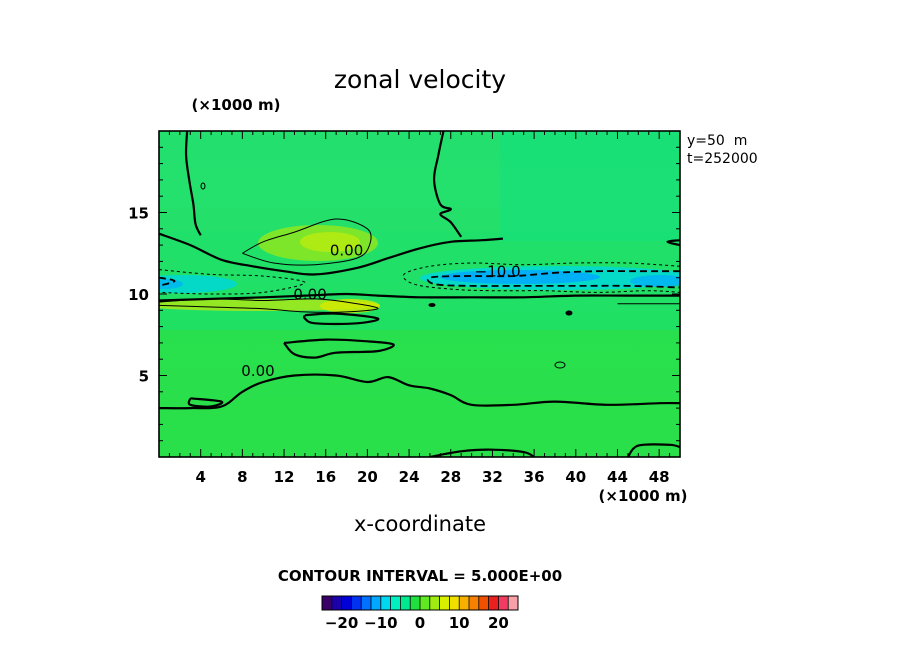  Describe the element at coordinates (498, 623) in the screenshot. I see `colorbar-label: 20` at that location.